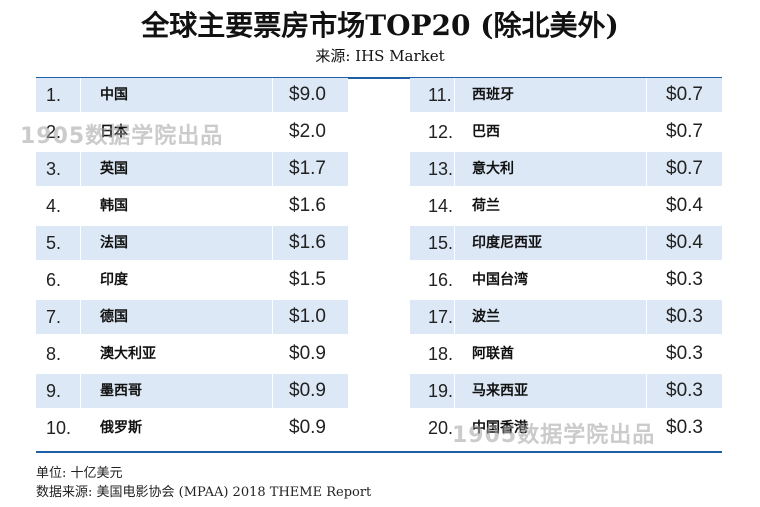 This screenshot has width=760, height=507. What do you see at coordinates (121, 391) in the screenshot?
I see `market-name-cell: 墨西哥` at bounding box center [121, 391].